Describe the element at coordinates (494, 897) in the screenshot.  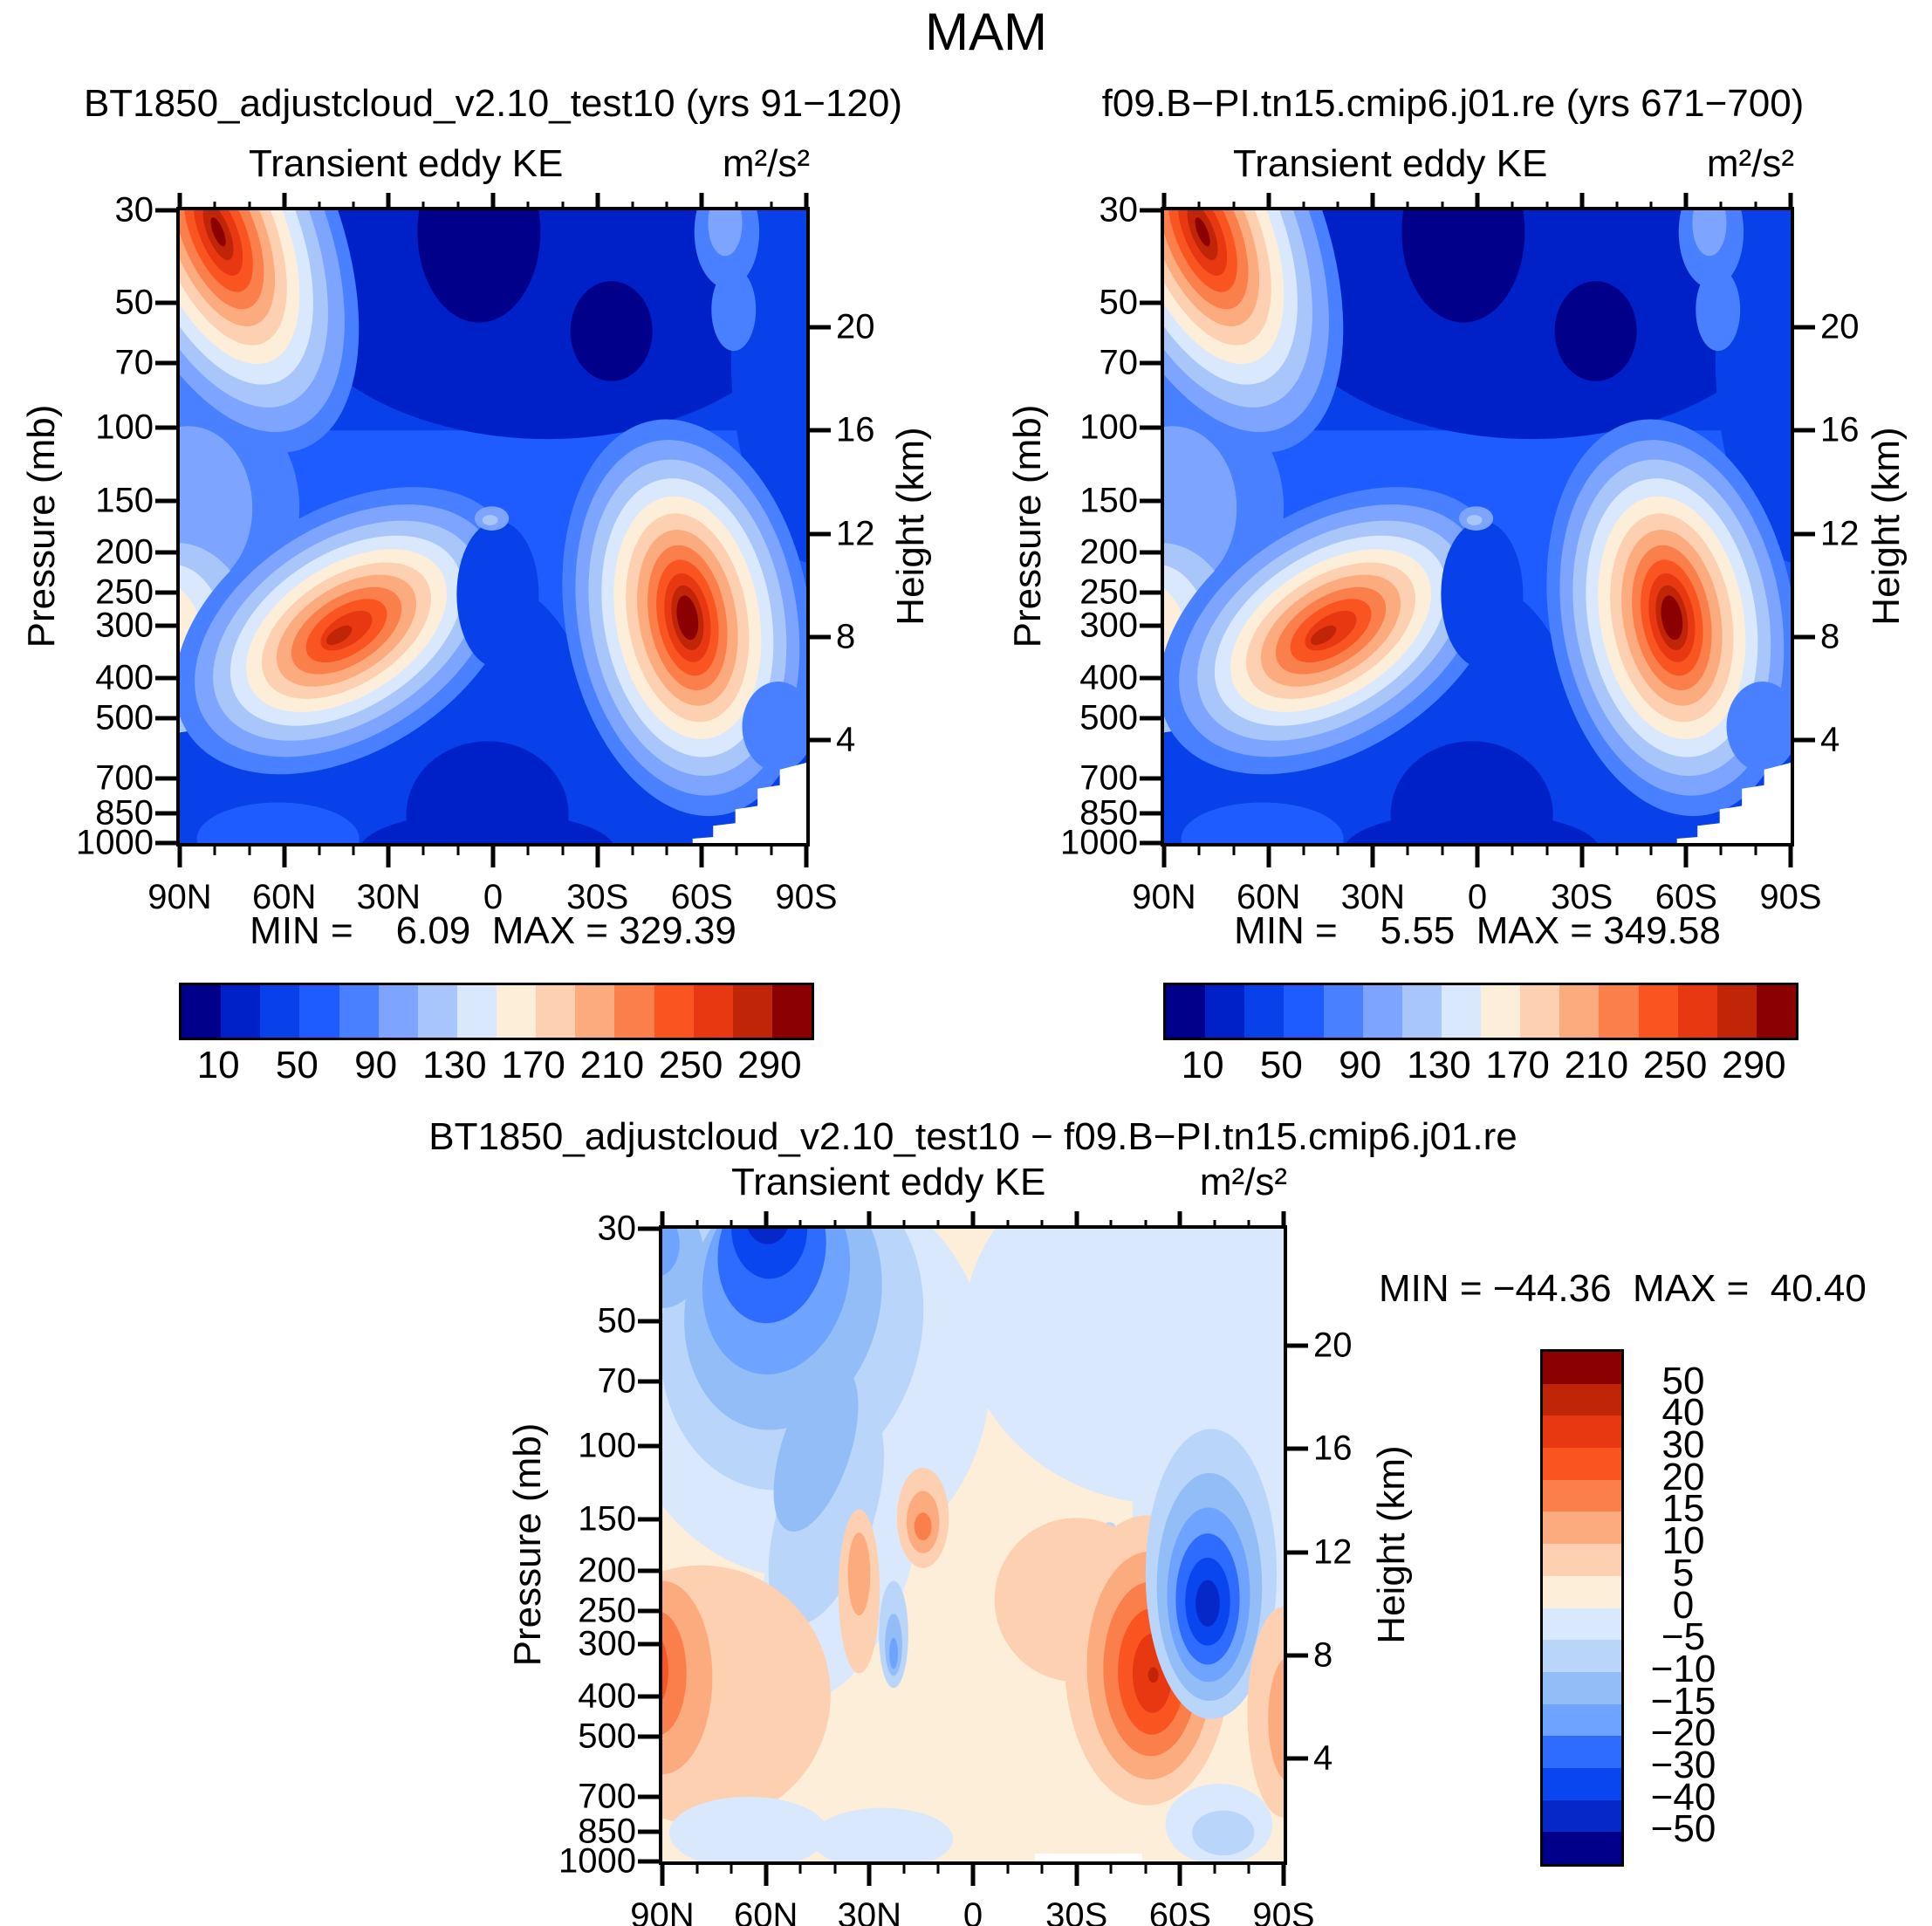
I see `lat-tick-label: 0` at that location.